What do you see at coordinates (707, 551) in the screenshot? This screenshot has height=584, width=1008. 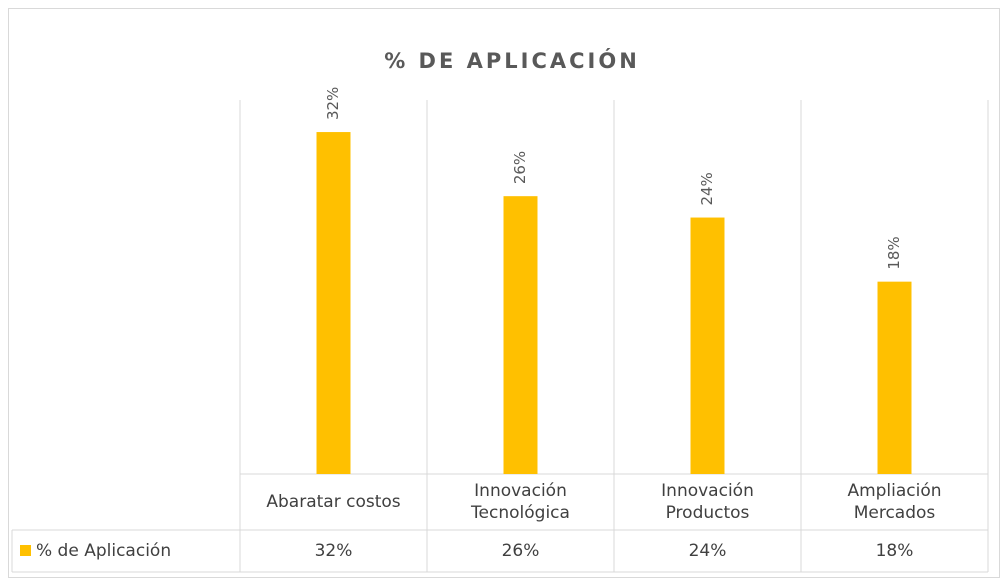 I see `table-value: 24%` at bounding box center [707, 551].